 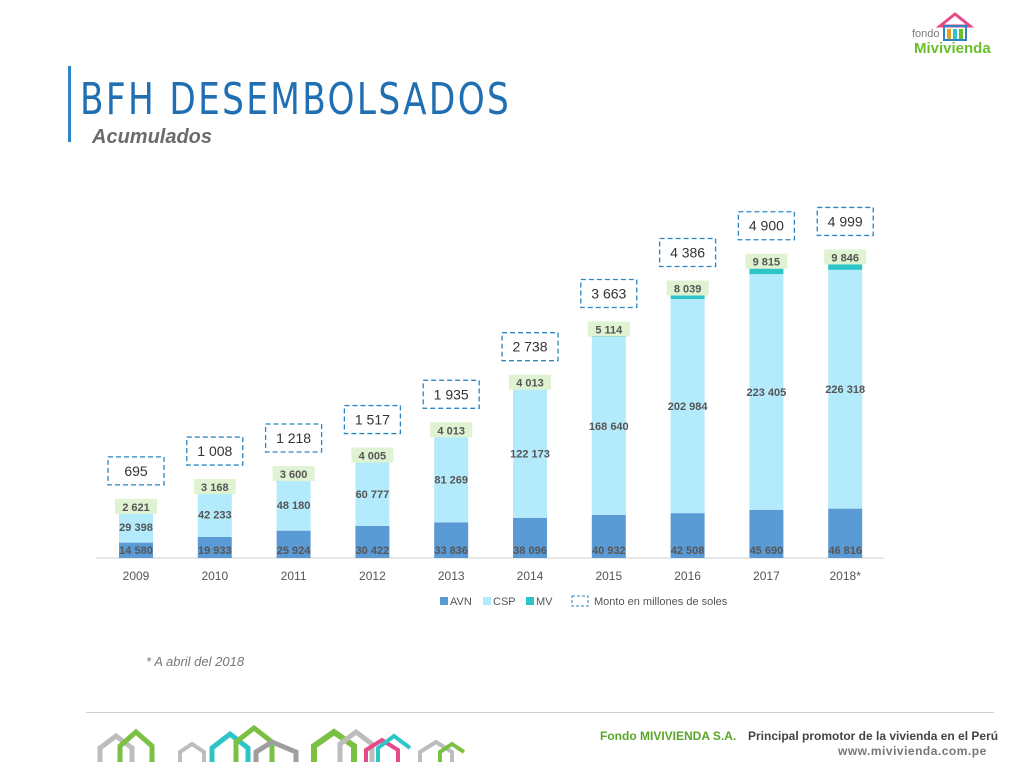 What do you see at coordinates (530, 576) in the screenshot?
I see `x-tick-label: 2014` at bounding box center [530, 576].